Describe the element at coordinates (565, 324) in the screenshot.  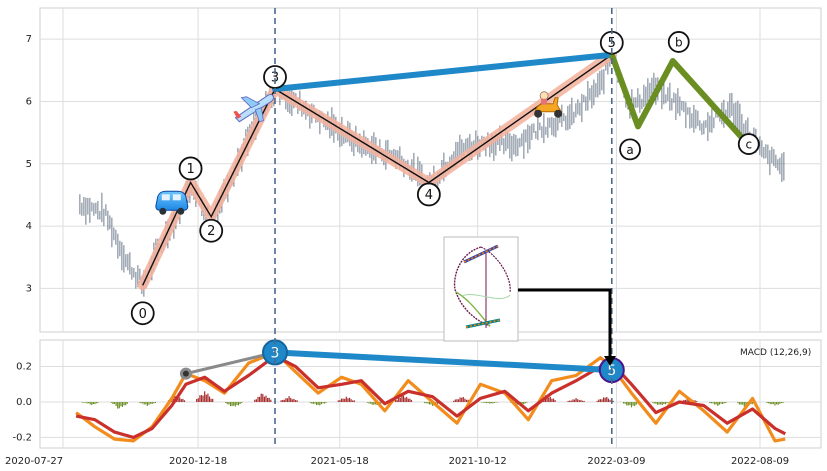
I see `inset-connector-line` at that location.